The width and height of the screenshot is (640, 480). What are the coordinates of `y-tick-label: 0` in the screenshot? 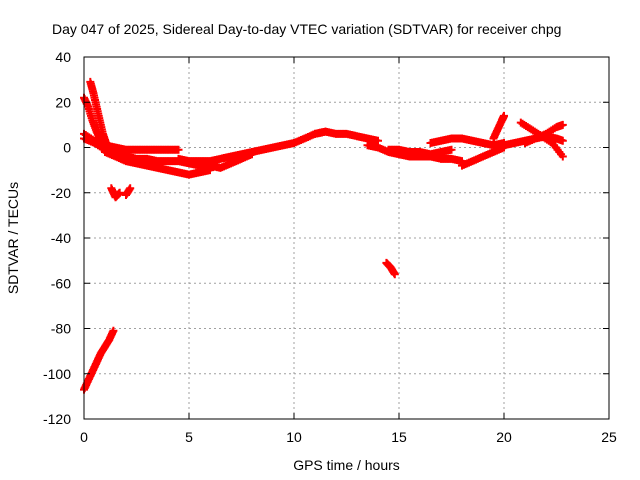 It's located at (67, 148).